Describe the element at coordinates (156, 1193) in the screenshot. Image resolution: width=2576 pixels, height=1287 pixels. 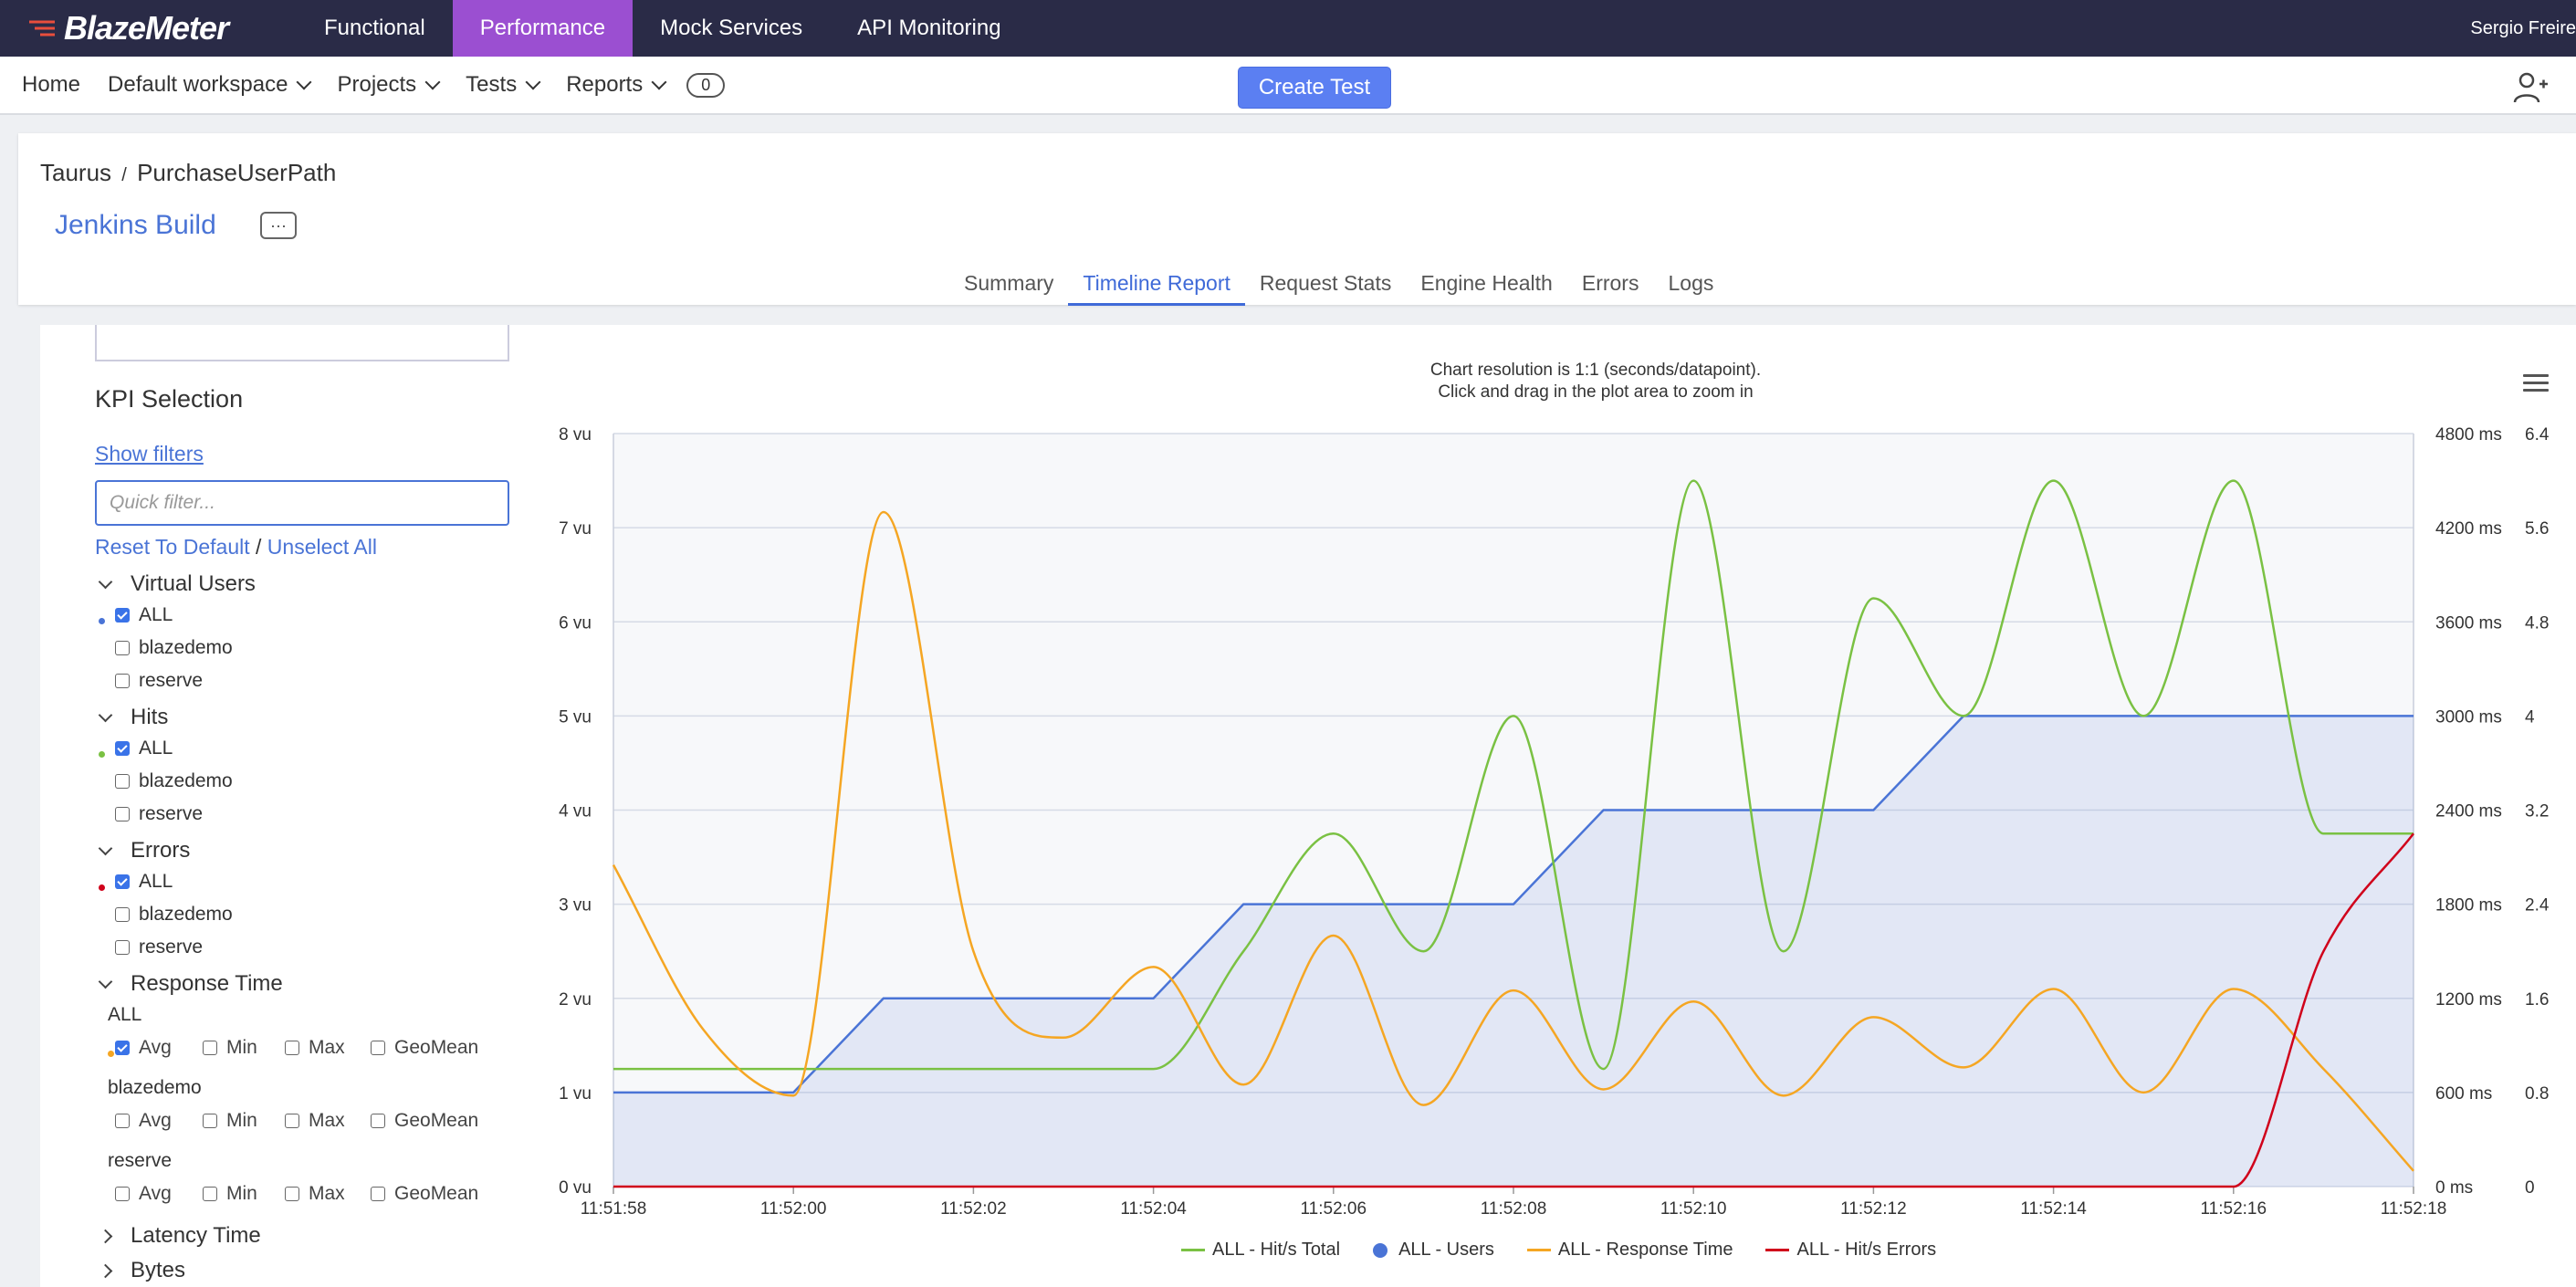
I see `rt-option-label: Avg` at that location.